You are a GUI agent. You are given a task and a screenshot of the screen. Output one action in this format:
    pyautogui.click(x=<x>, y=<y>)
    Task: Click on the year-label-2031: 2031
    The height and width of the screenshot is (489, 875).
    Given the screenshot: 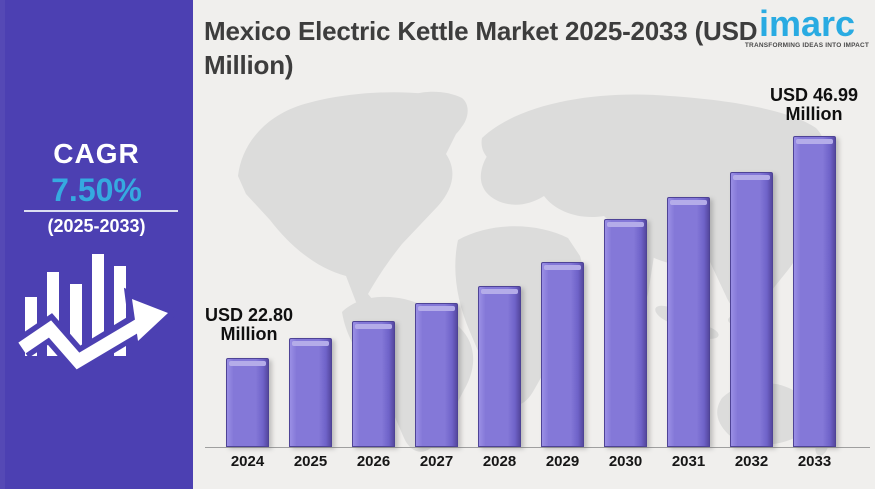 What is the action you would take?
    pyautogui.click(x=688, y=461)
    